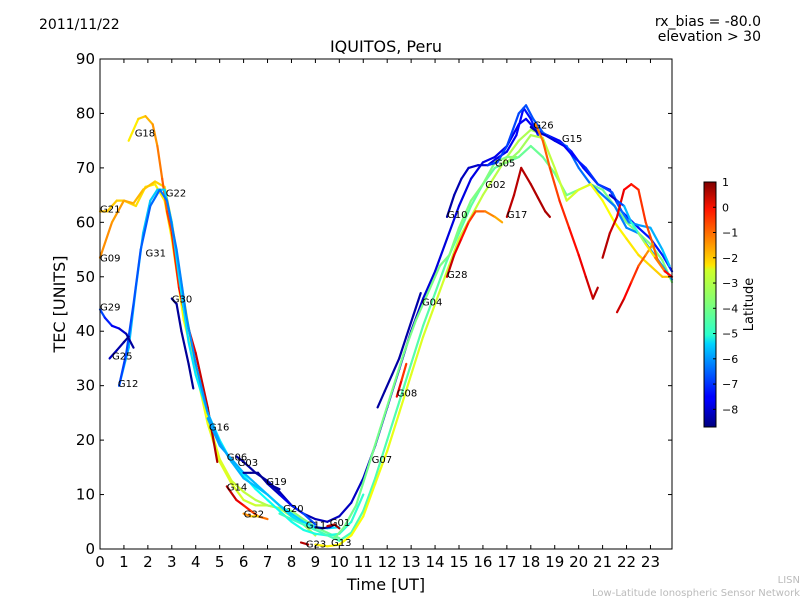 This screenshot has height=600, width=800. What do you see at coordinates (626, 562) in the screenshot?
I see `x-tick-label: 22` at bounding box center [626, 562].